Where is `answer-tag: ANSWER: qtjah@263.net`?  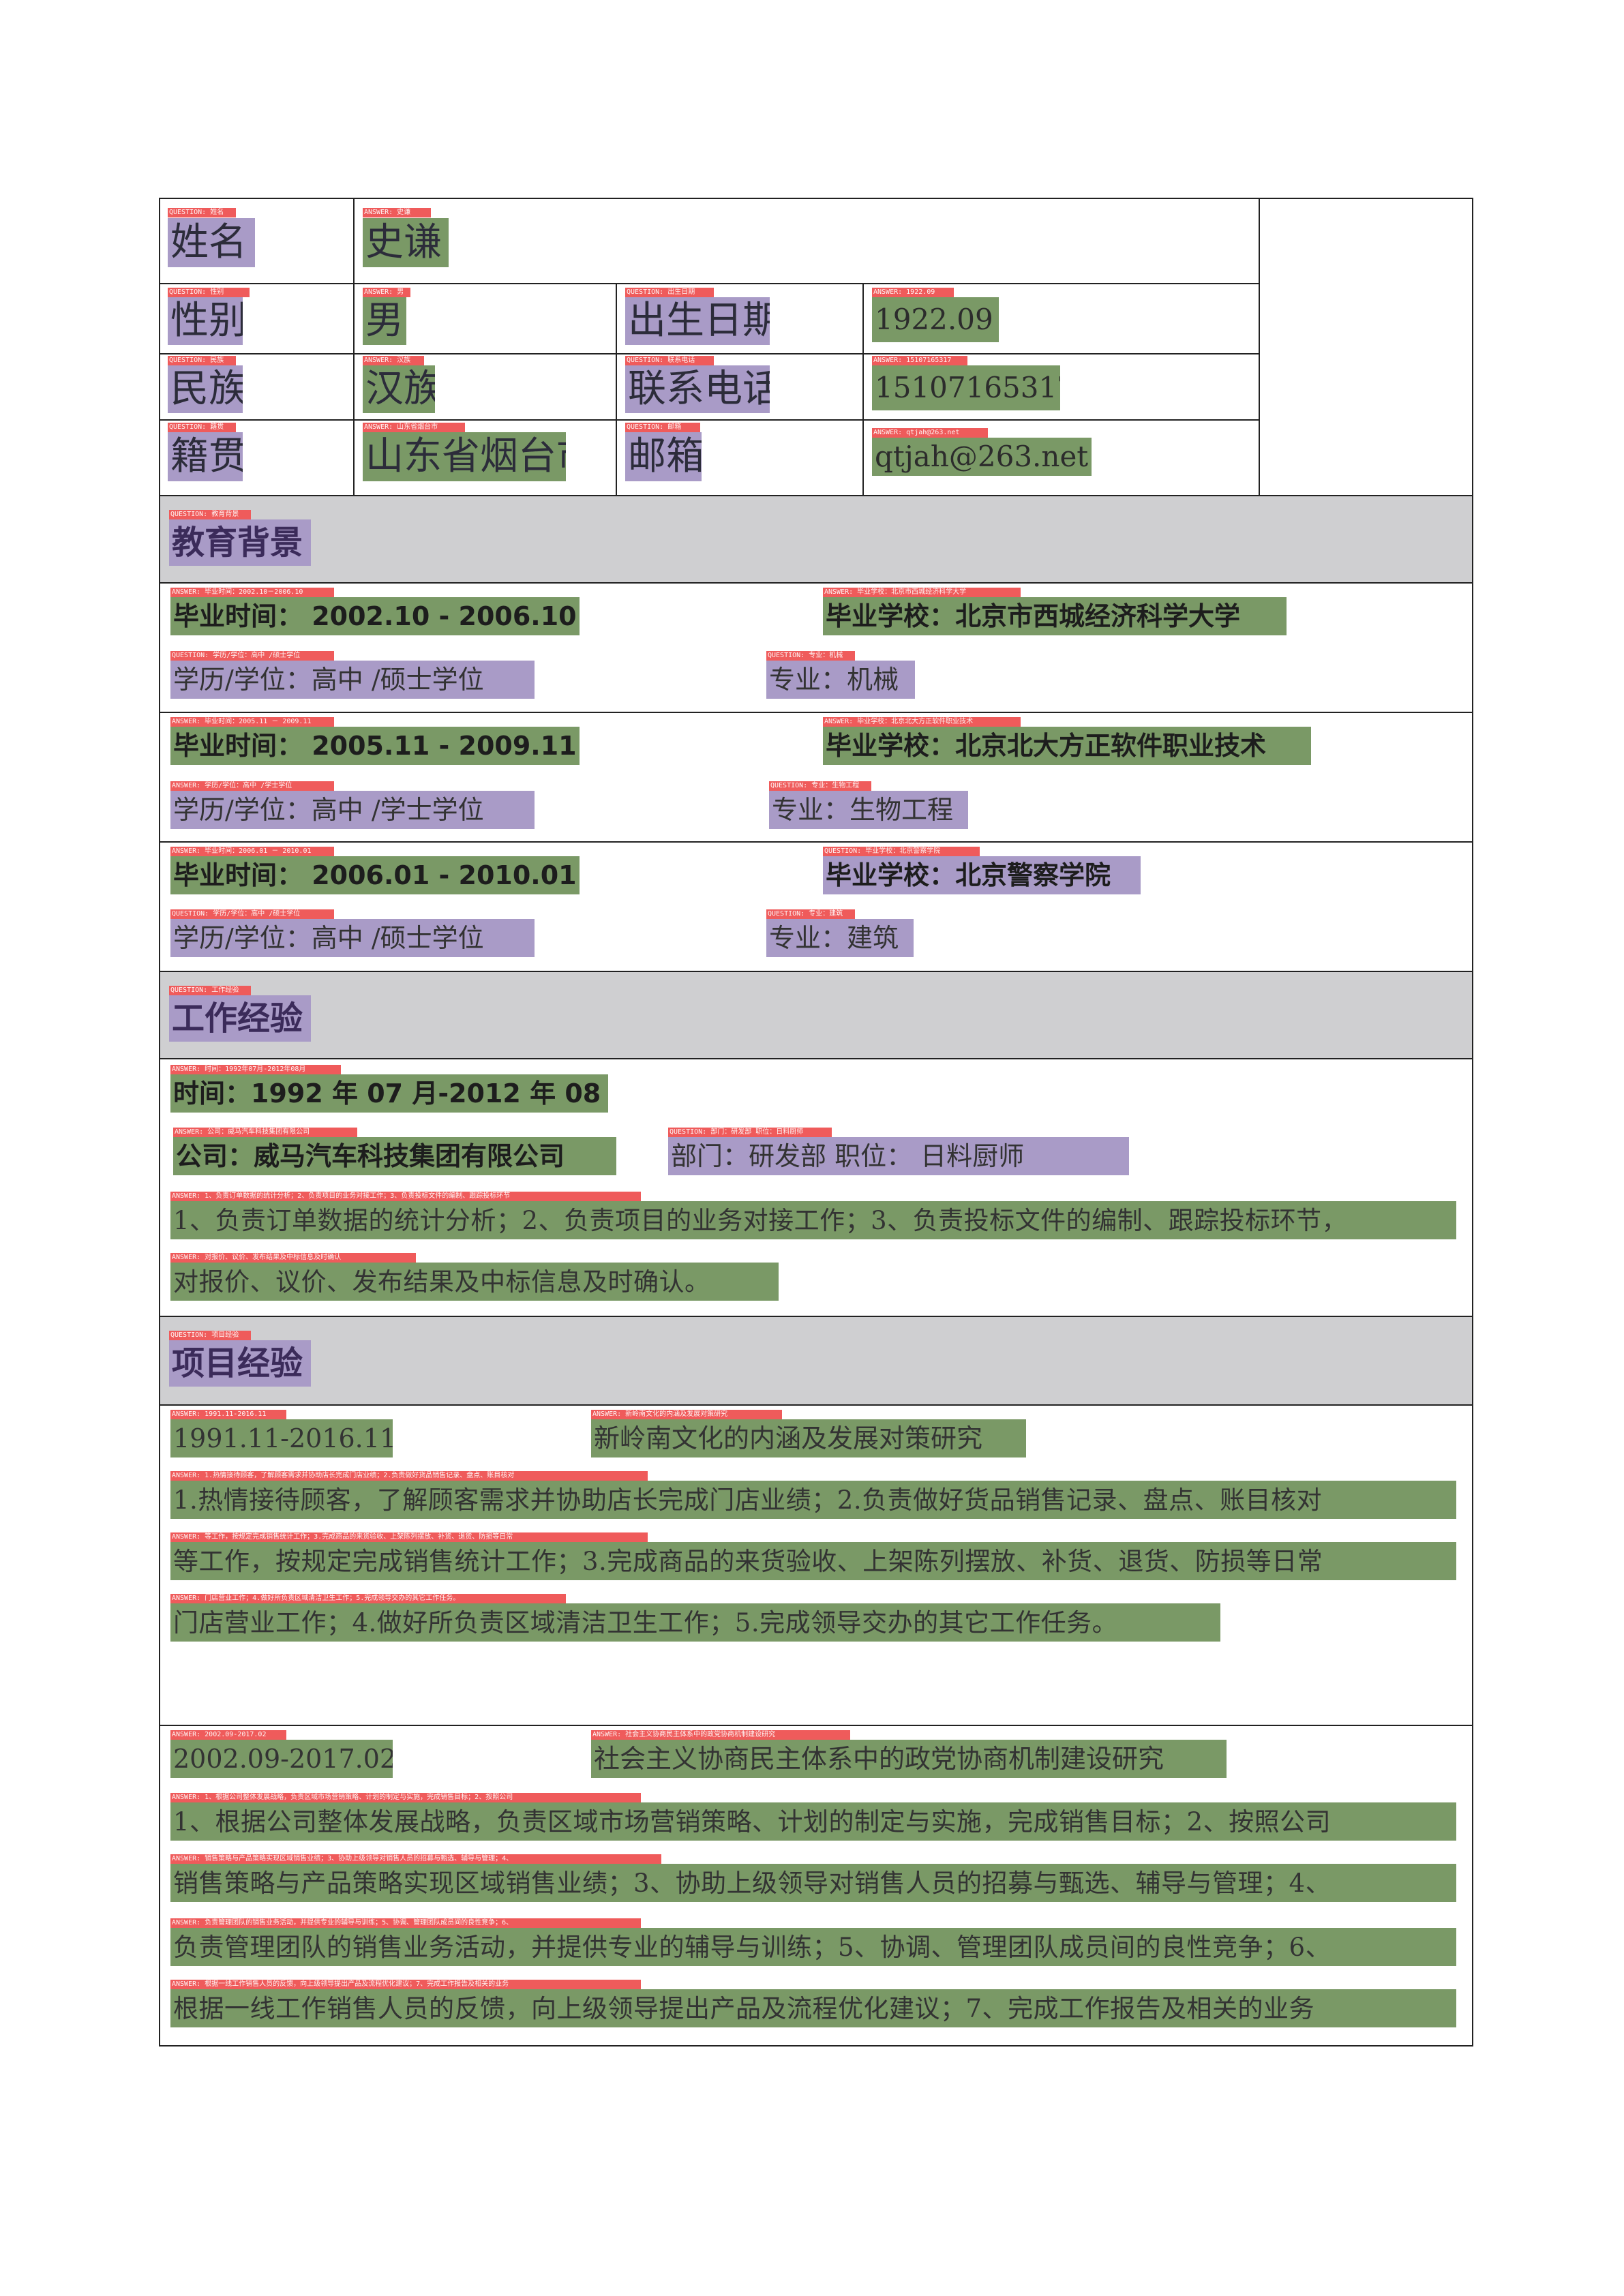
answer-tag: ANSWER: qtjah@263.net is located at coordinates (930, 433).